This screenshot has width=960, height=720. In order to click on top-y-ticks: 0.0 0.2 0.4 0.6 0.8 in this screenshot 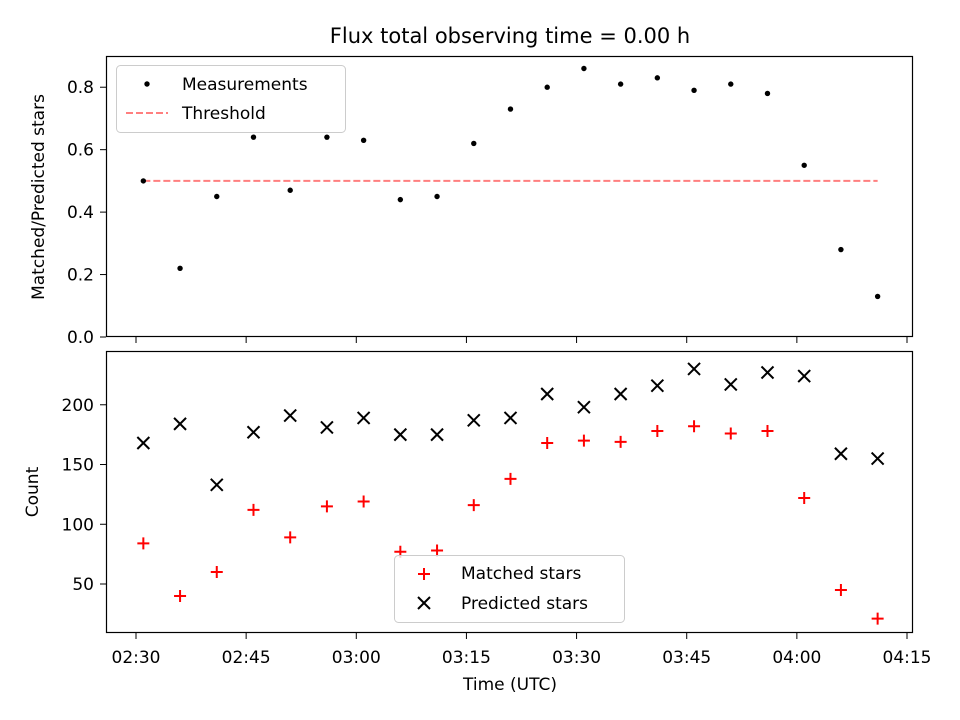, I will do `click(86, 213)`.